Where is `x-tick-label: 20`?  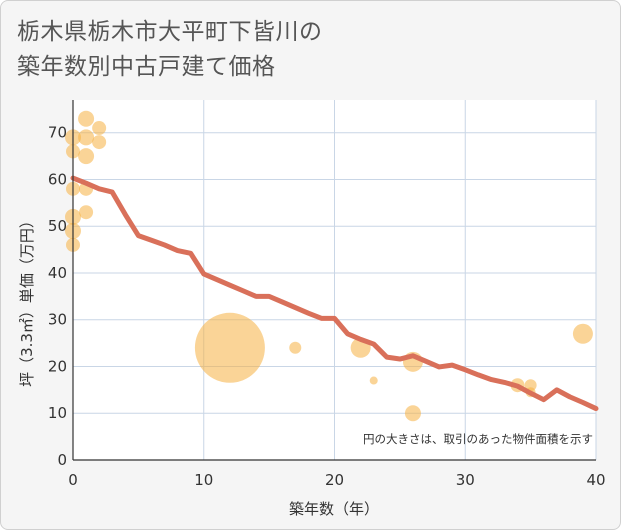 x-tick-label: 20 is located at coordinates (334, 480).